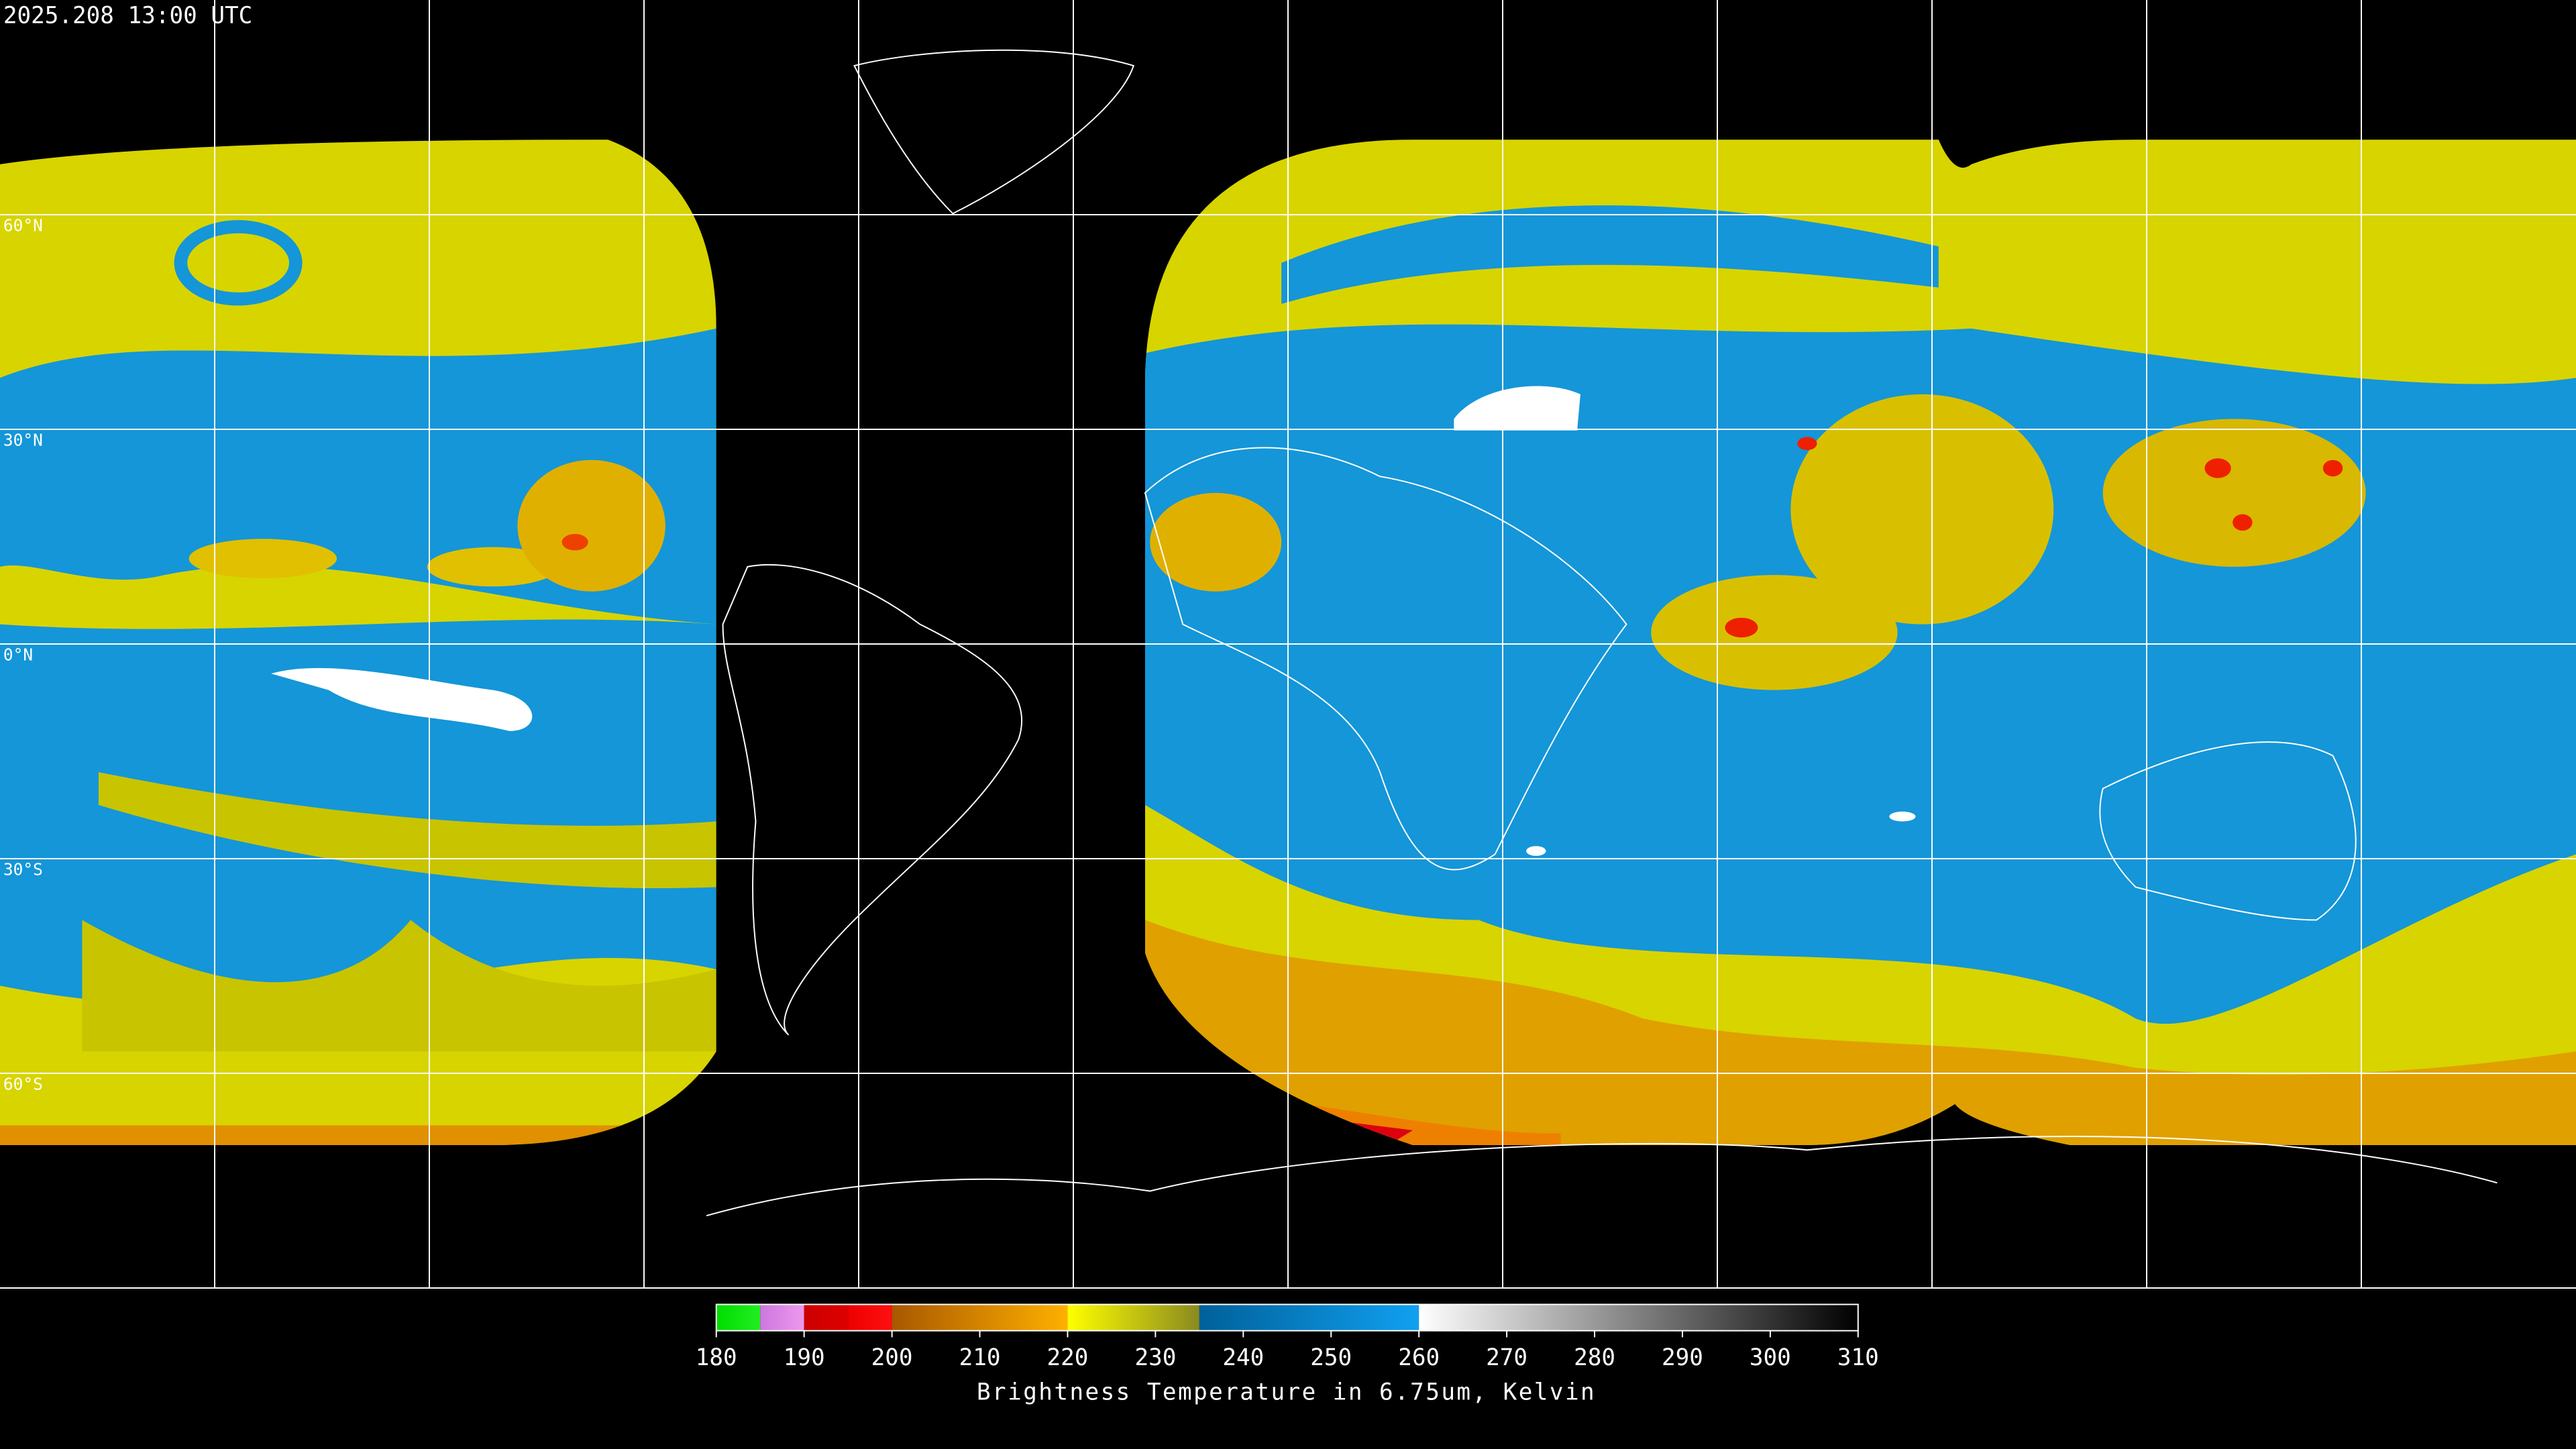 The height and width of the screenshot is (1449, 2576). I want to click on lat-label: 0°N, so click(18, 654).